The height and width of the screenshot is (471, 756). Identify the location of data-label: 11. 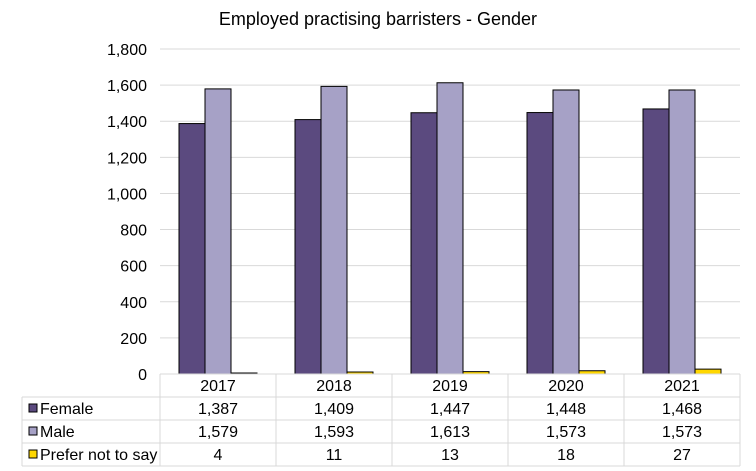
(334, 455).